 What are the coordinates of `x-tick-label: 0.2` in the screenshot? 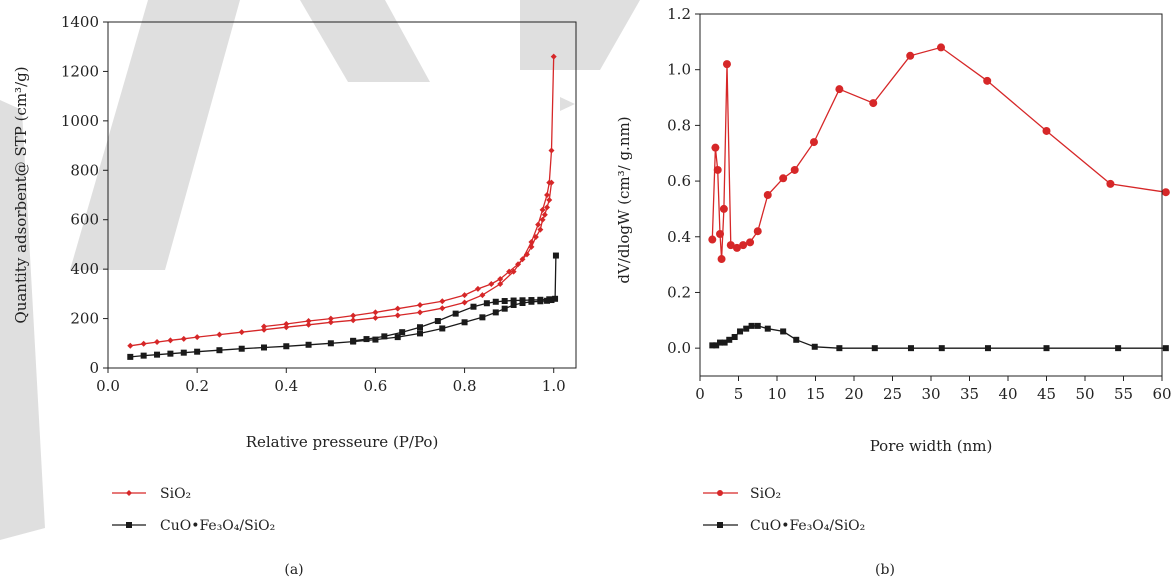 It's located at (197, 386).